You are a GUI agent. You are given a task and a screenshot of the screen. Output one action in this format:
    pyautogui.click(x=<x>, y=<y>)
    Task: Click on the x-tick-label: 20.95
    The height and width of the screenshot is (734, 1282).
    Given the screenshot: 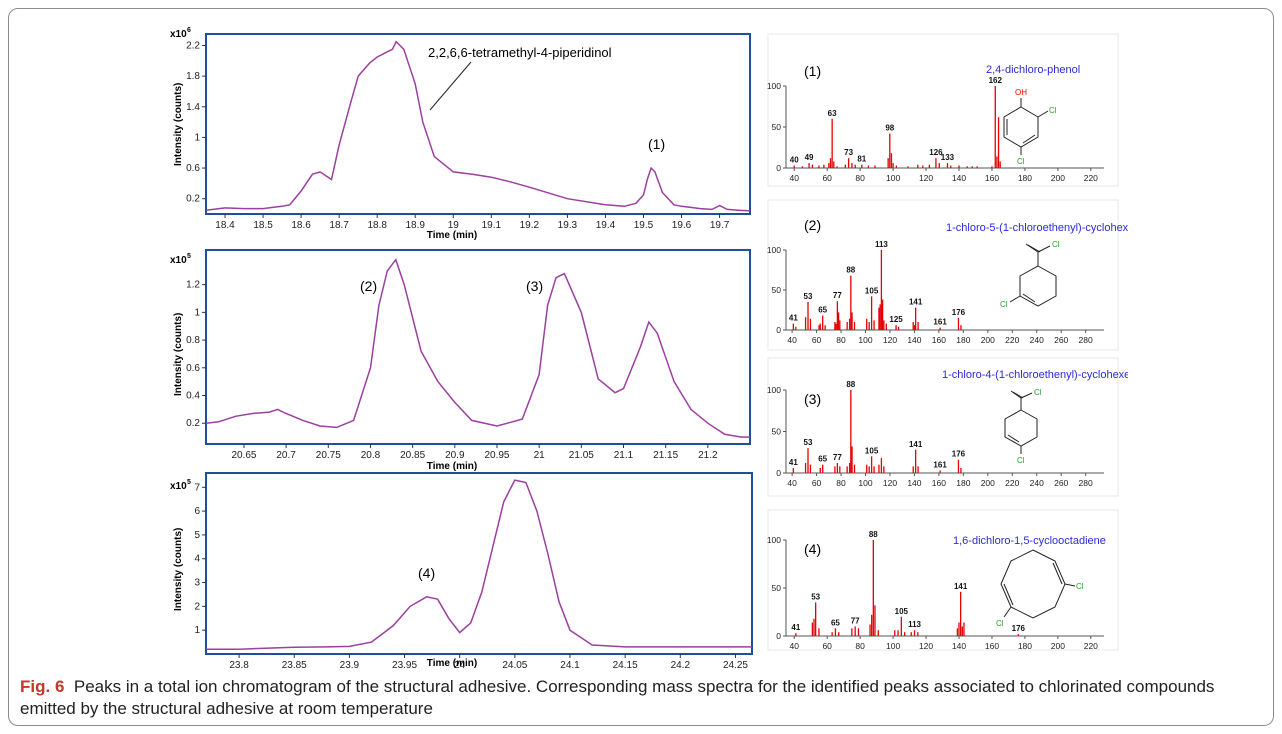 What is the action you would take?
    pyautogui.click(x=496, y=455)
    